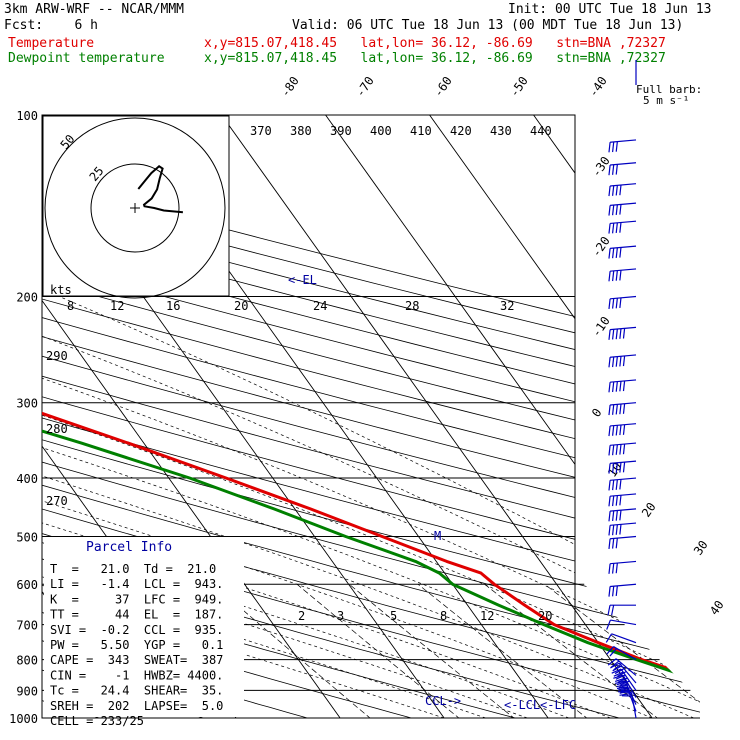 This screenshot has width=740, height=740. What do you see at coordinates (443, 701) in the screenshot?
I see `ccl-marker: CCL->` at bounding box center [443, 701].